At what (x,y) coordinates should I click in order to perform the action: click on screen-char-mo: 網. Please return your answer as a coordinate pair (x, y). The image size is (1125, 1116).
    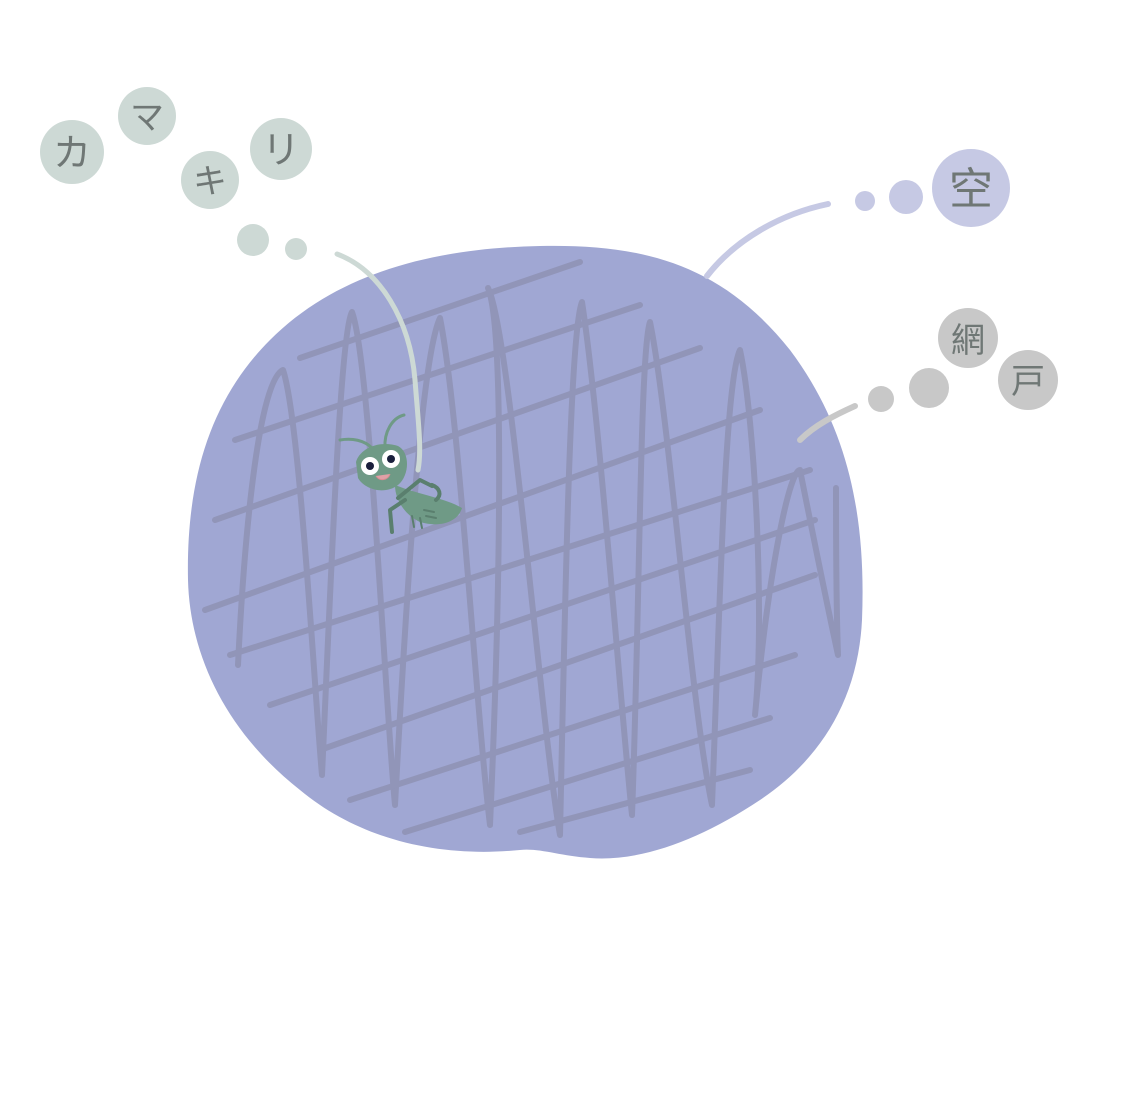
    Looking at the image, I should click on (968, 341).